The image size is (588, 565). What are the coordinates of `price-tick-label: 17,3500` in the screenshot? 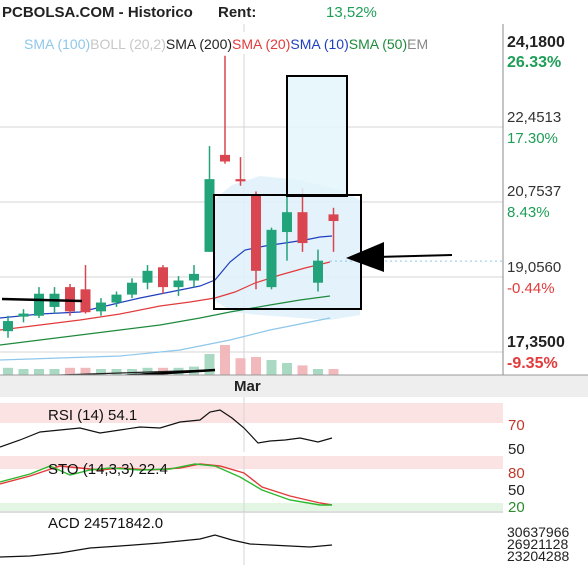 It's located at (536, 342).